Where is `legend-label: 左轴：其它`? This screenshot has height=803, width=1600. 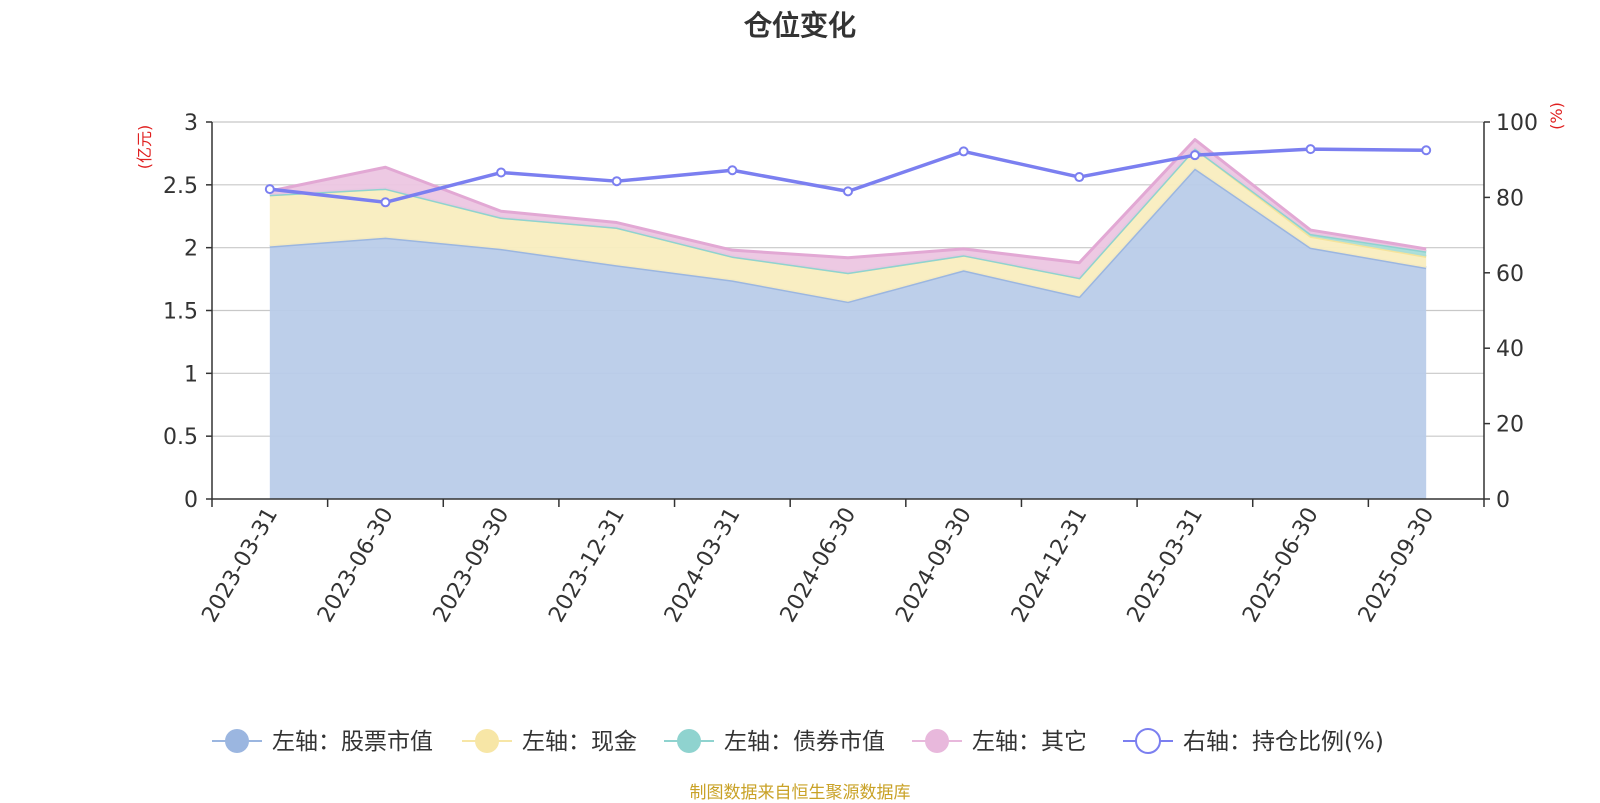 legend-label: 左轴：其它 is located at coordinates (1029, 742).